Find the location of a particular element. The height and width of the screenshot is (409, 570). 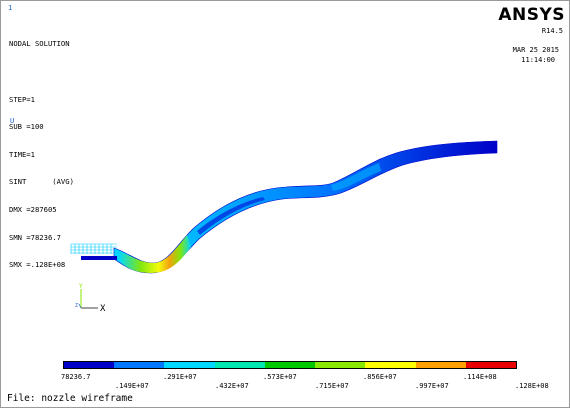

date-stamp: MAR 25 2015 is located at coordinates (535, 50).